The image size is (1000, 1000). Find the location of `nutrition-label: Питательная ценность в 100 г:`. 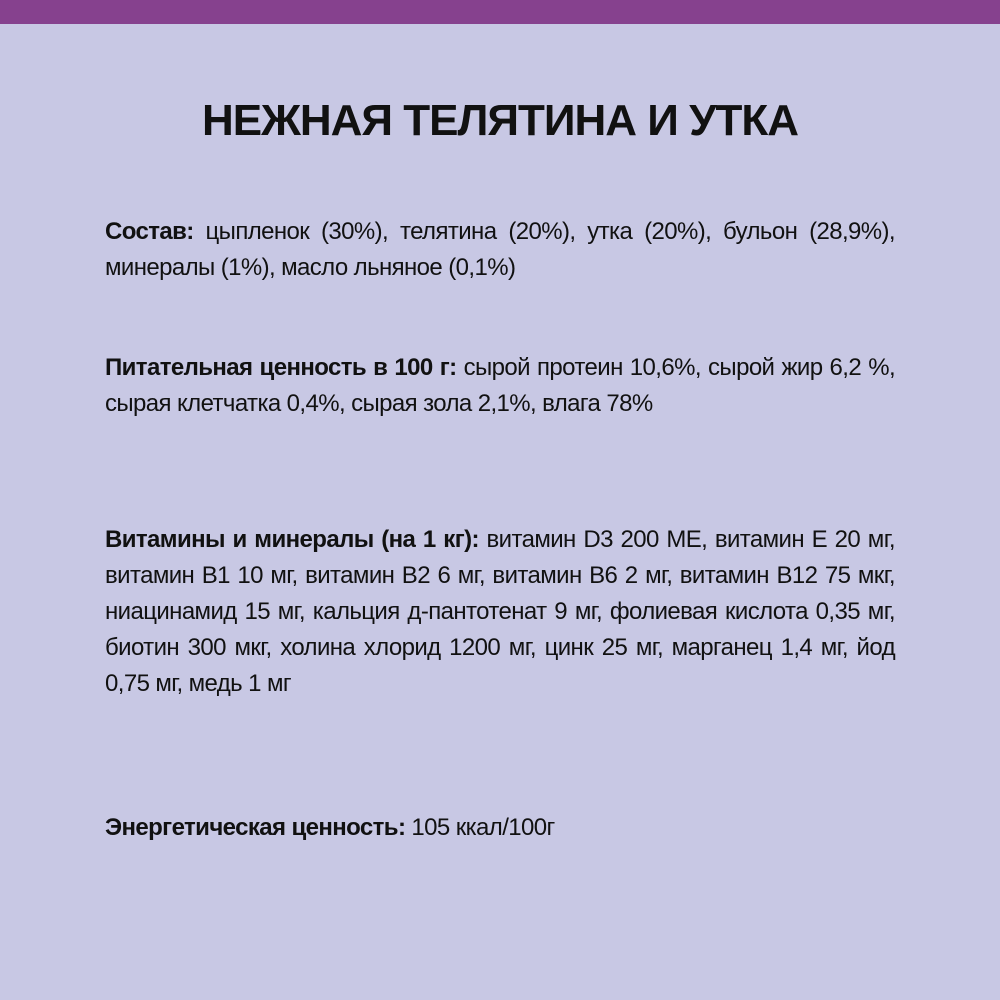

nutrition-label: Питательная ценность в 100 г: is located at coordinates (281, 367).